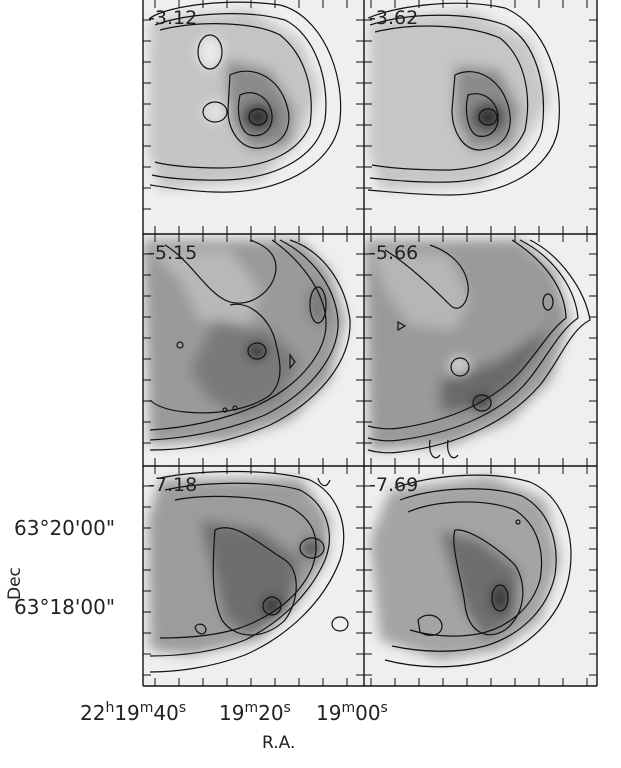  What do you see at coordinates (255, 712) in the screenshot?
I see `x-tick-label-1: 19m20s` at bounding box center [255, 712].